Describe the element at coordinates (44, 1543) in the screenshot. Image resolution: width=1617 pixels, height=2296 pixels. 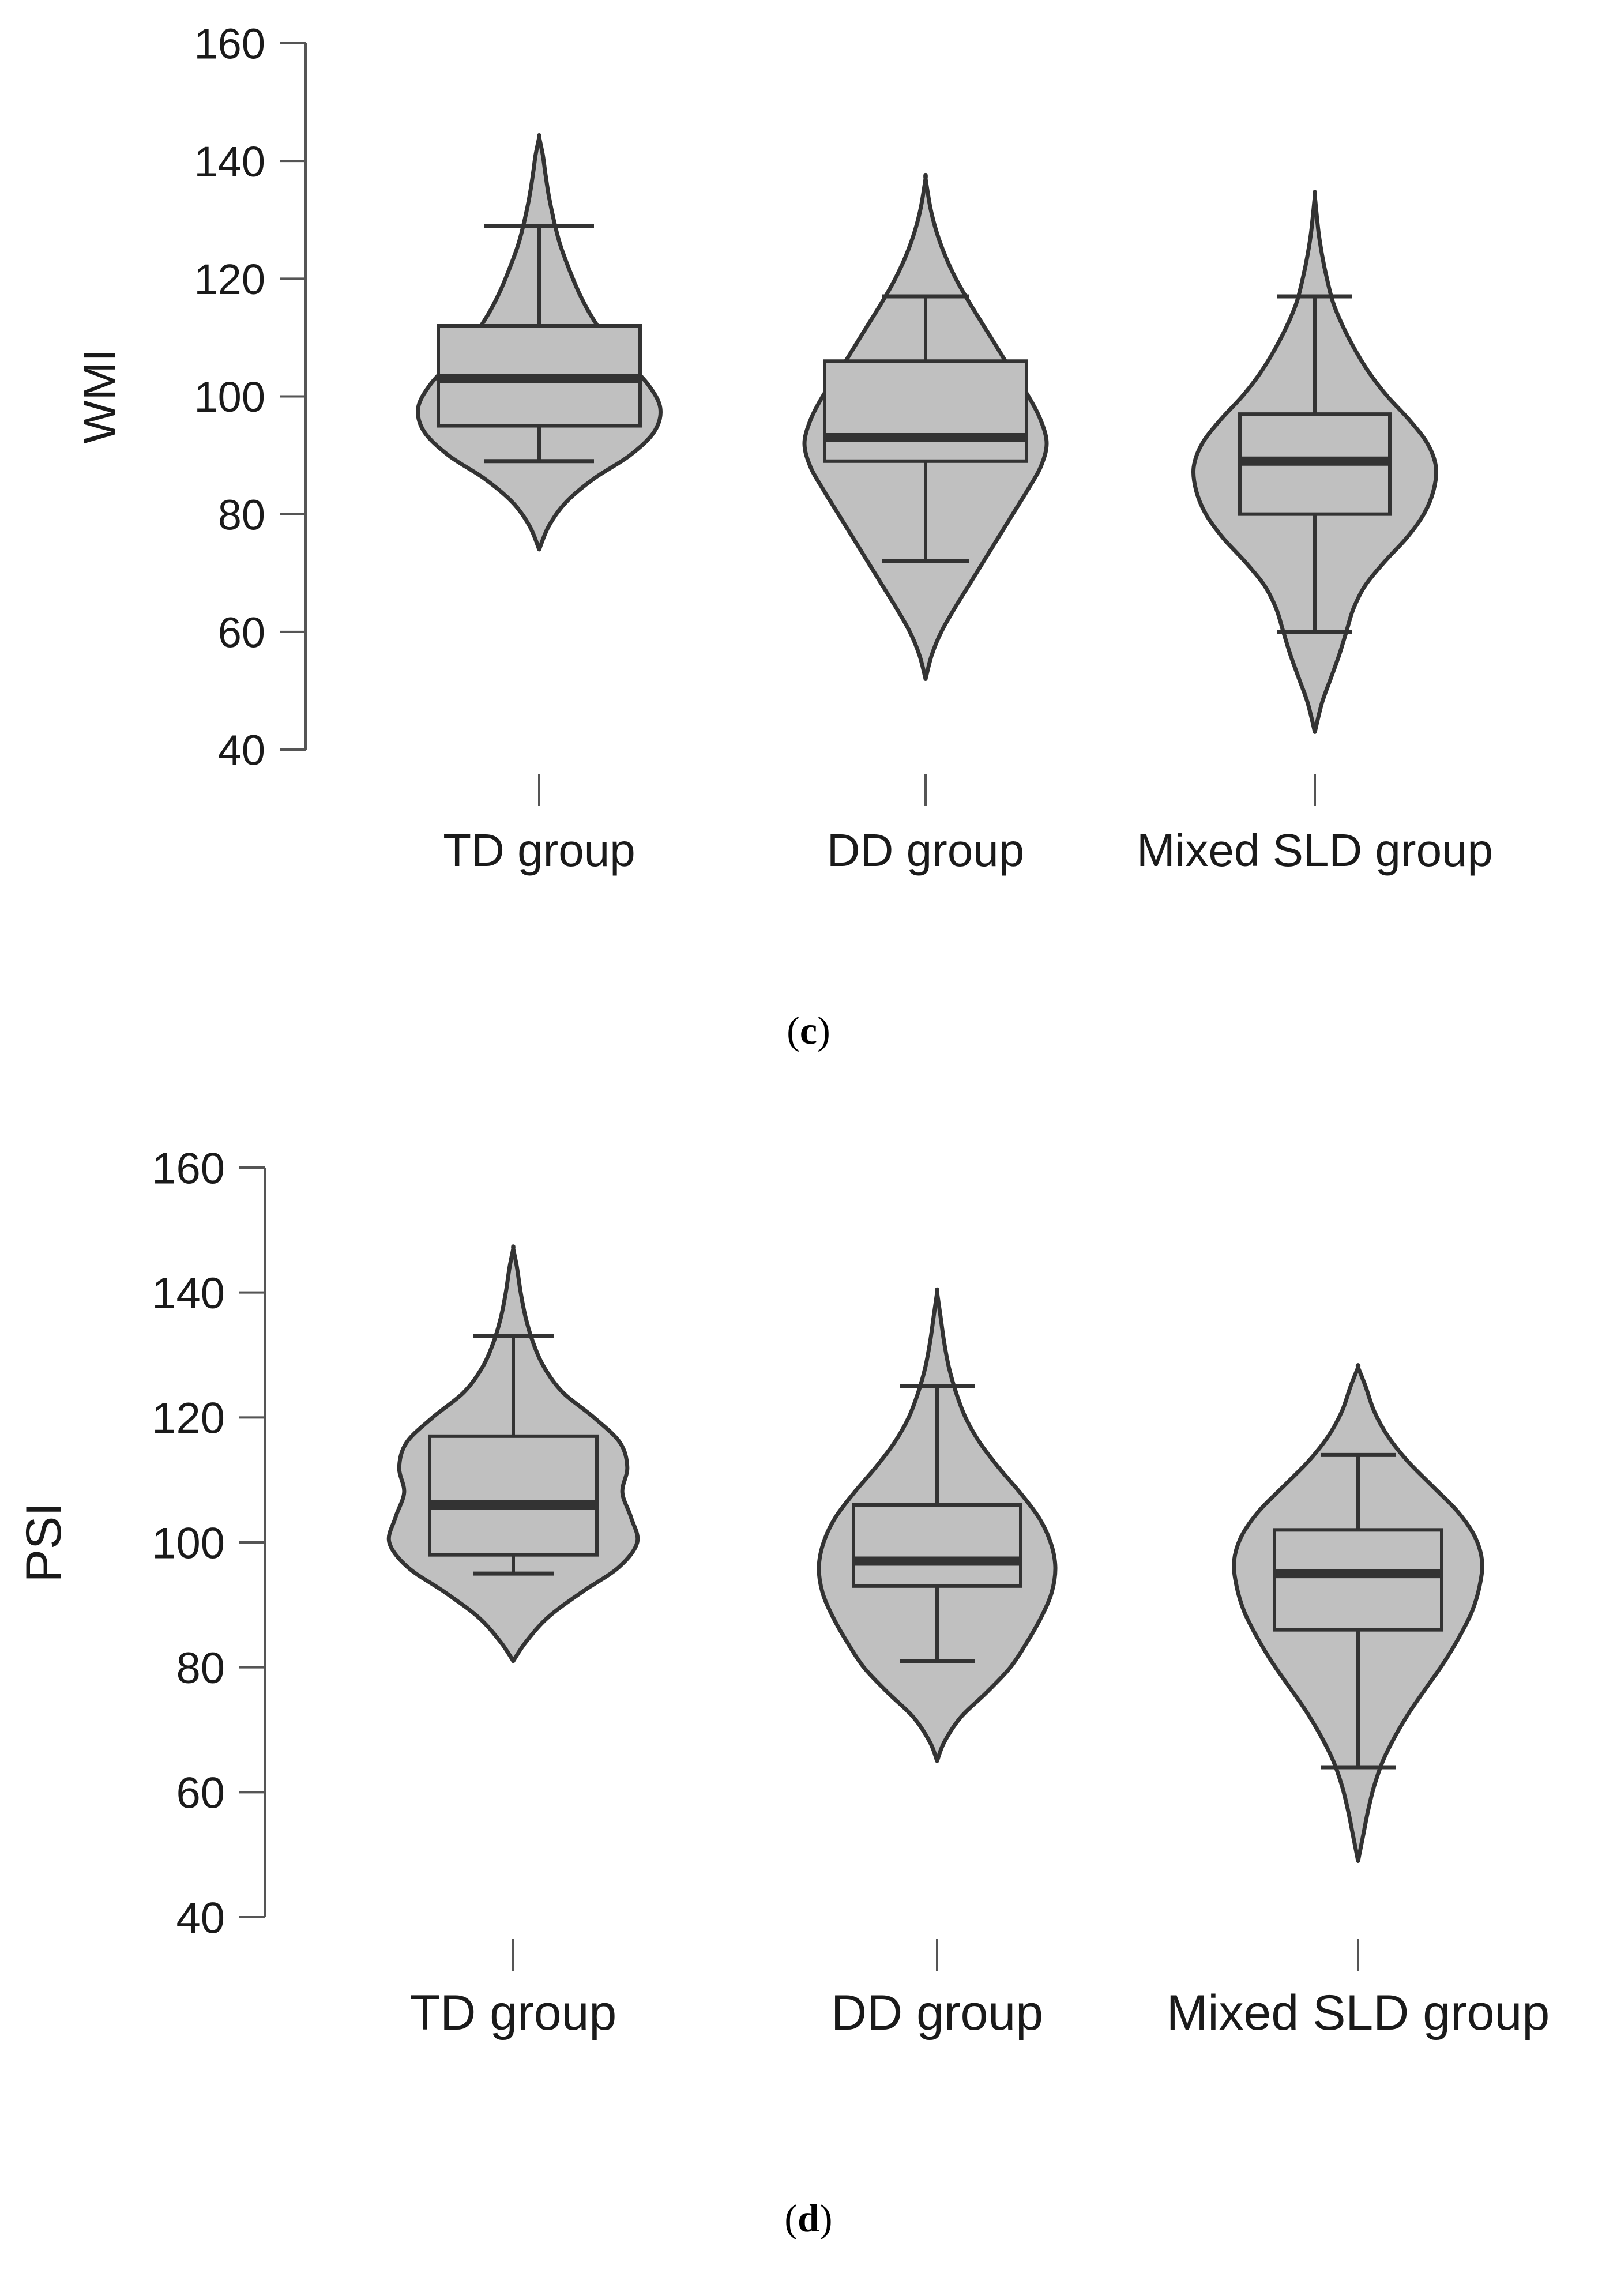
I see `y-axis-label: PSI` at that location.